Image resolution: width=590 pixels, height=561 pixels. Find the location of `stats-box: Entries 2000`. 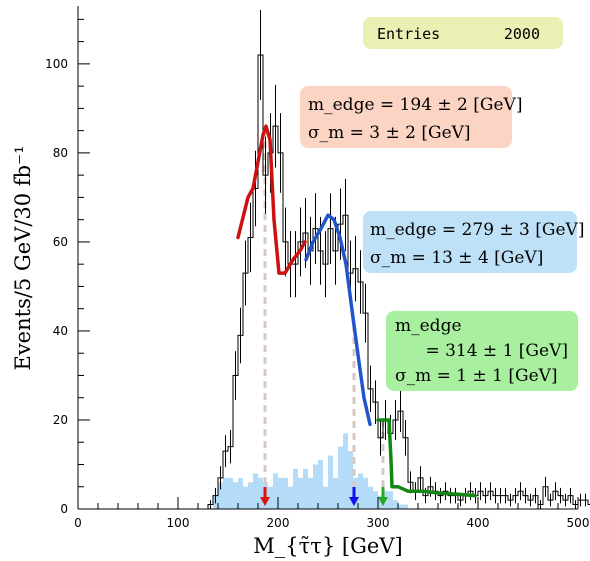

stats-box: Entries 2000 is located at coordinates (463, 33).